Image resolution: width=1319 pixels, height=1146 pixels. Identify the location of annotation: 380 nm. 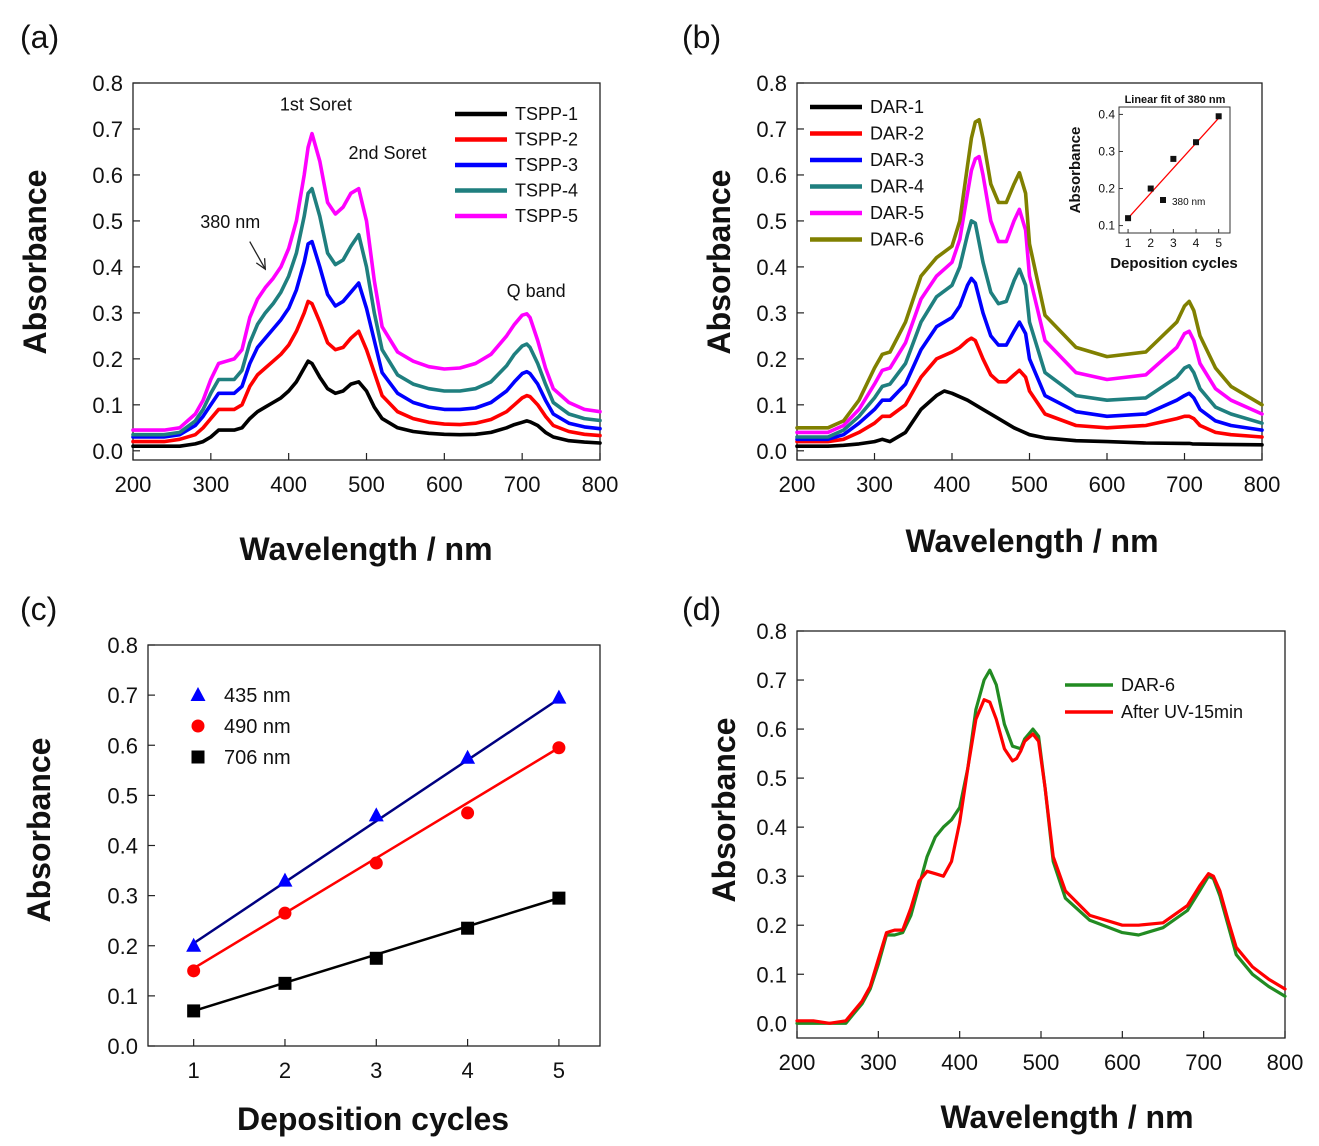
(230, 222).